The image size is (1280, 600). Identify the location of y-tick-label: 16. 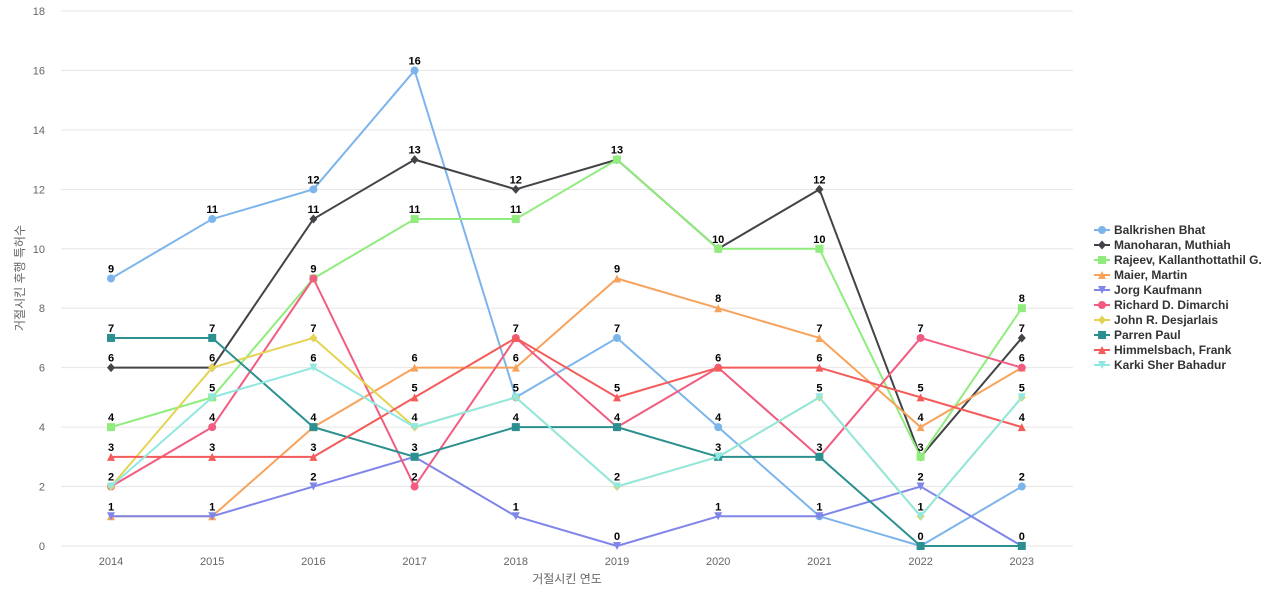
(39, 71).